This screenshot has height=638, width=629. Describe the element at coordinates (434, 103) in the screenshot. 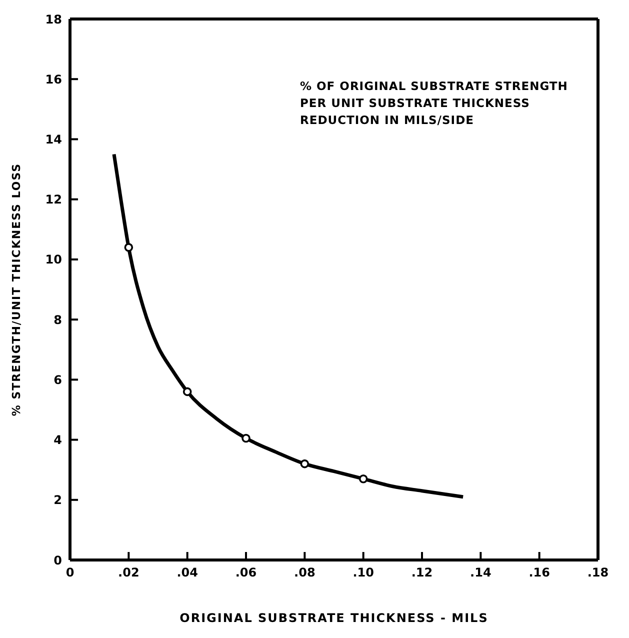

I see `annotation: % OF ORIGINAL SUBSTRATE STRENGTH PER UNIT SUBSTRATE THICKNESS REDUCTION IN MILS/SIDE` at that location.